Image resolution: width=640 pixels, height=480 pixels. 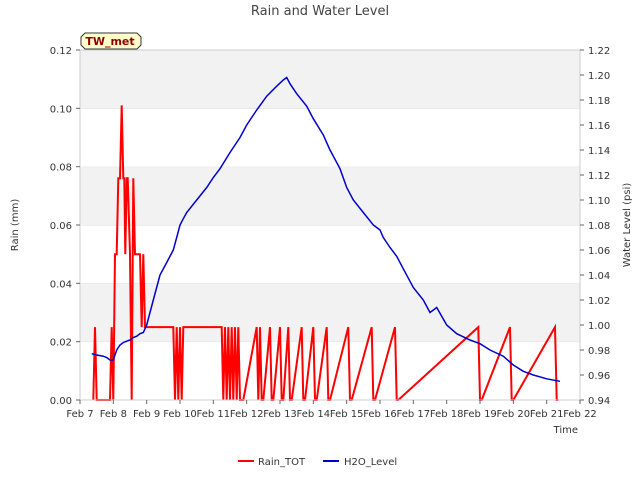 What do you see at coordinates (580, 414) in the screenshot?
I see `x-tick-label: Feb 22` at bounding box center [580, 414].